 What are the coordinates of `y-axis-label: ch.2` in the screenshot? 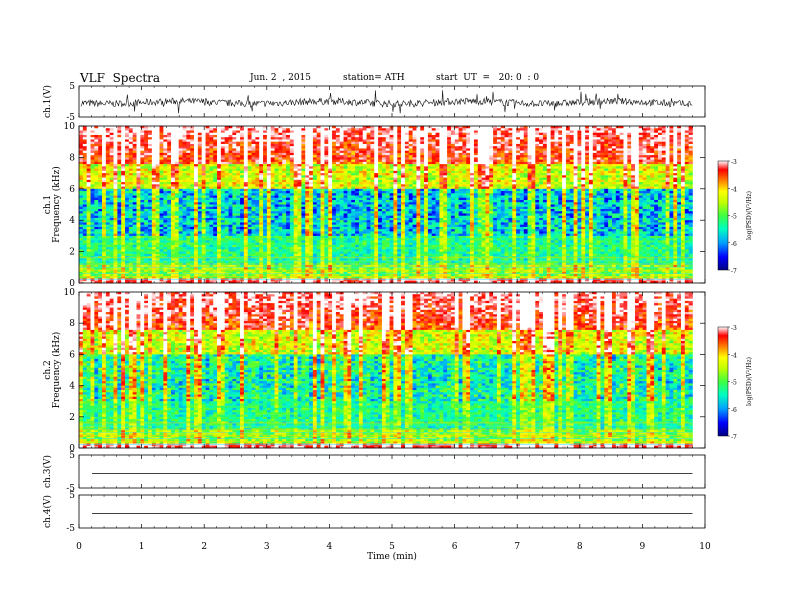 It's located at (48, 369).